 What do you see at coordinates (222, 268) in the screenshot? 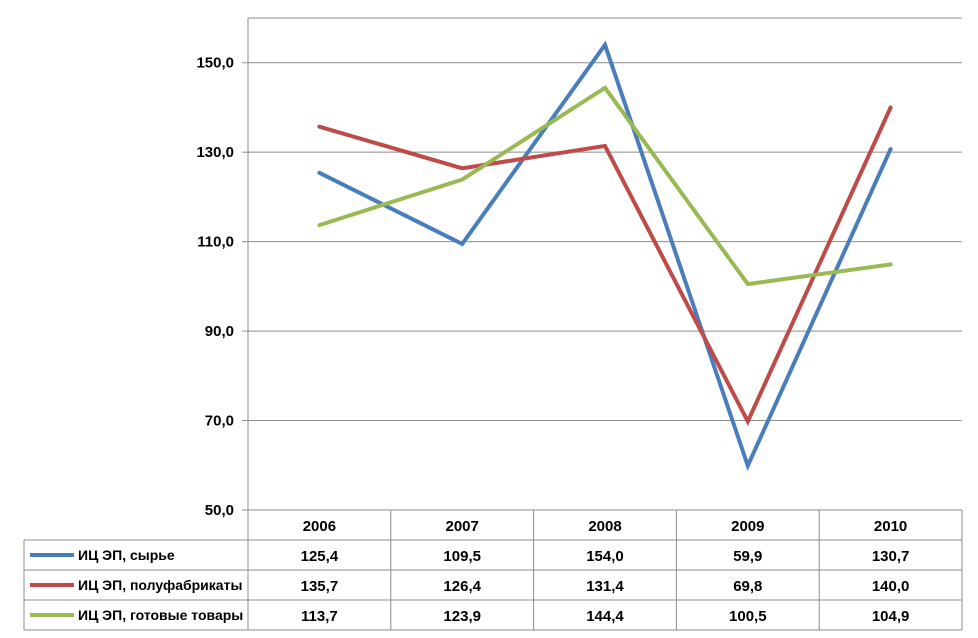
I see `y-axis: 50,0 70,0 90,0 110,0 130,0 150,0` at bounding box center [222, 268].